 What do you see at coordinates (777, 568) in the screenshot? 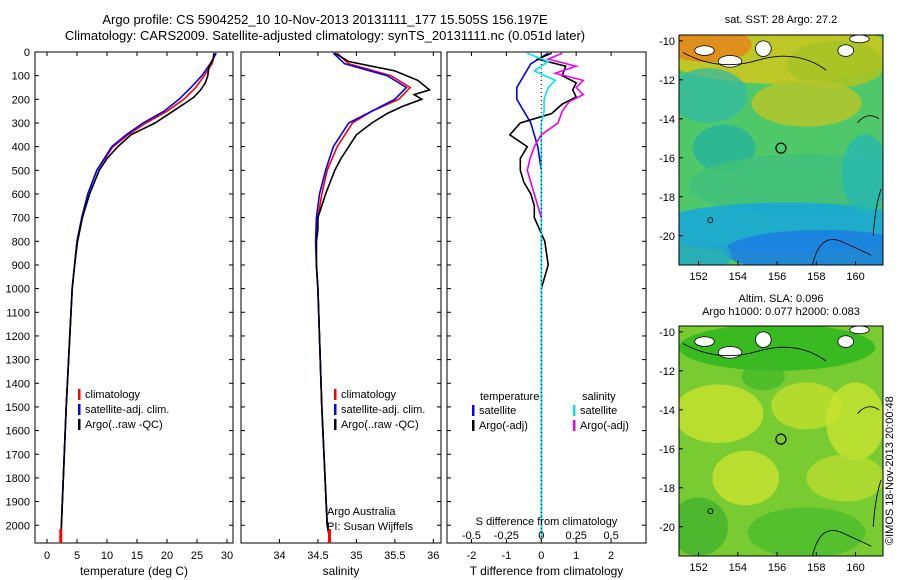
I see `lon-tick-label: 156` at bounding box center [777, 568].